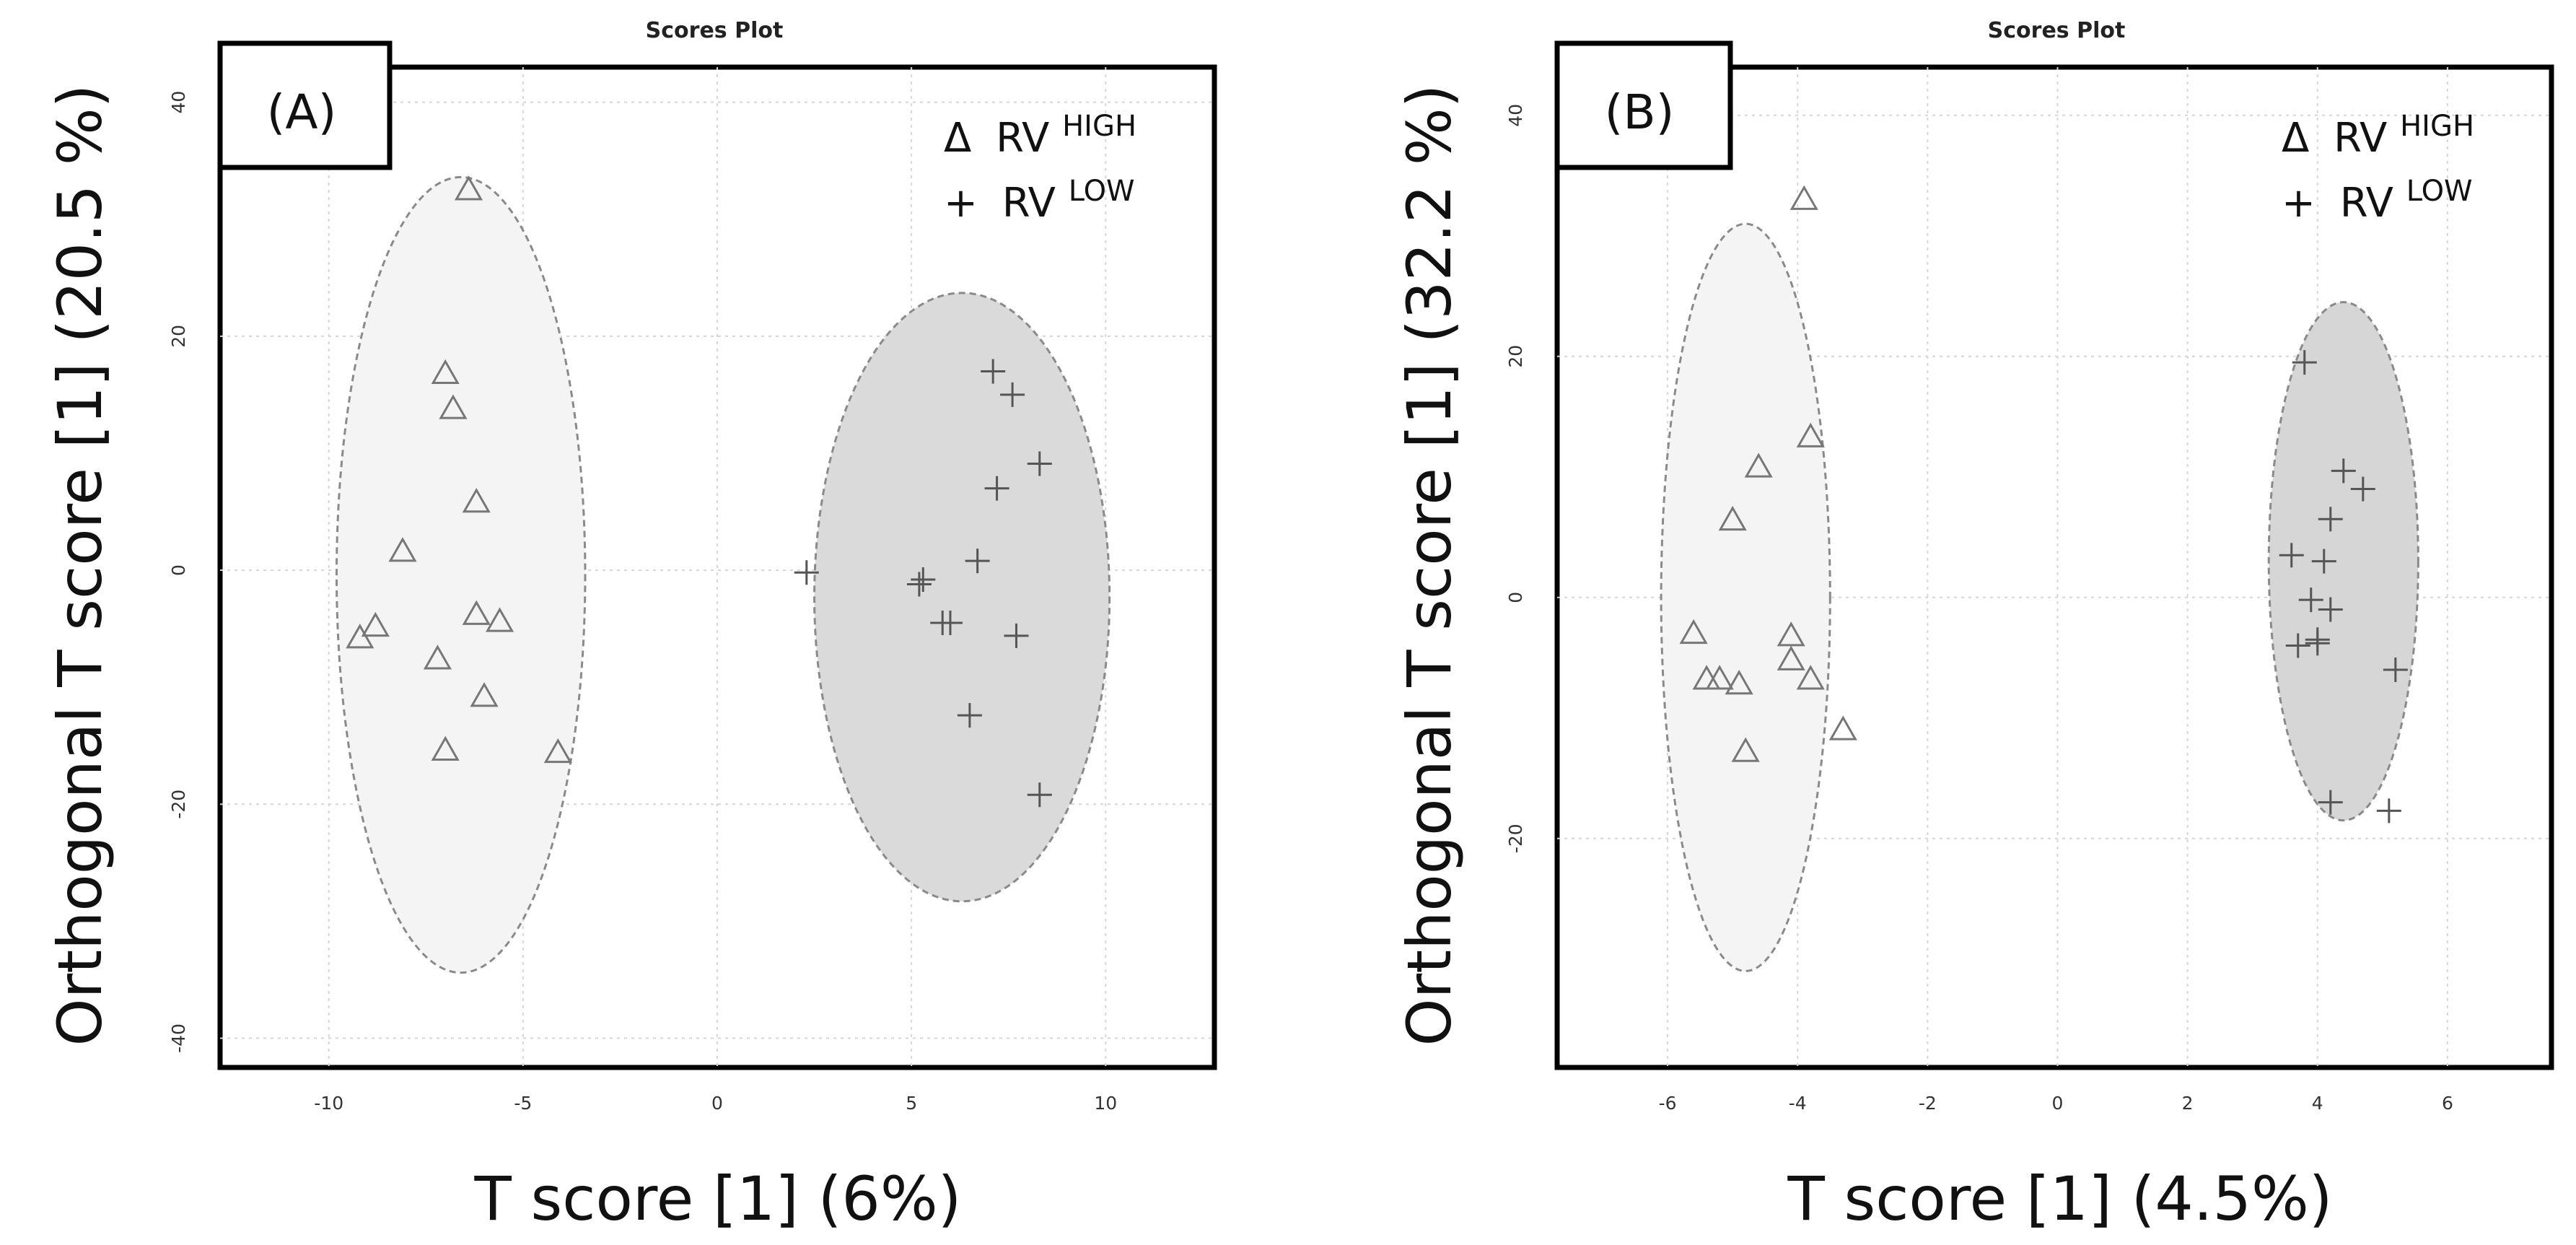  I want to click on x-axis-label: T score [1] (6%), so click(718, 1198).